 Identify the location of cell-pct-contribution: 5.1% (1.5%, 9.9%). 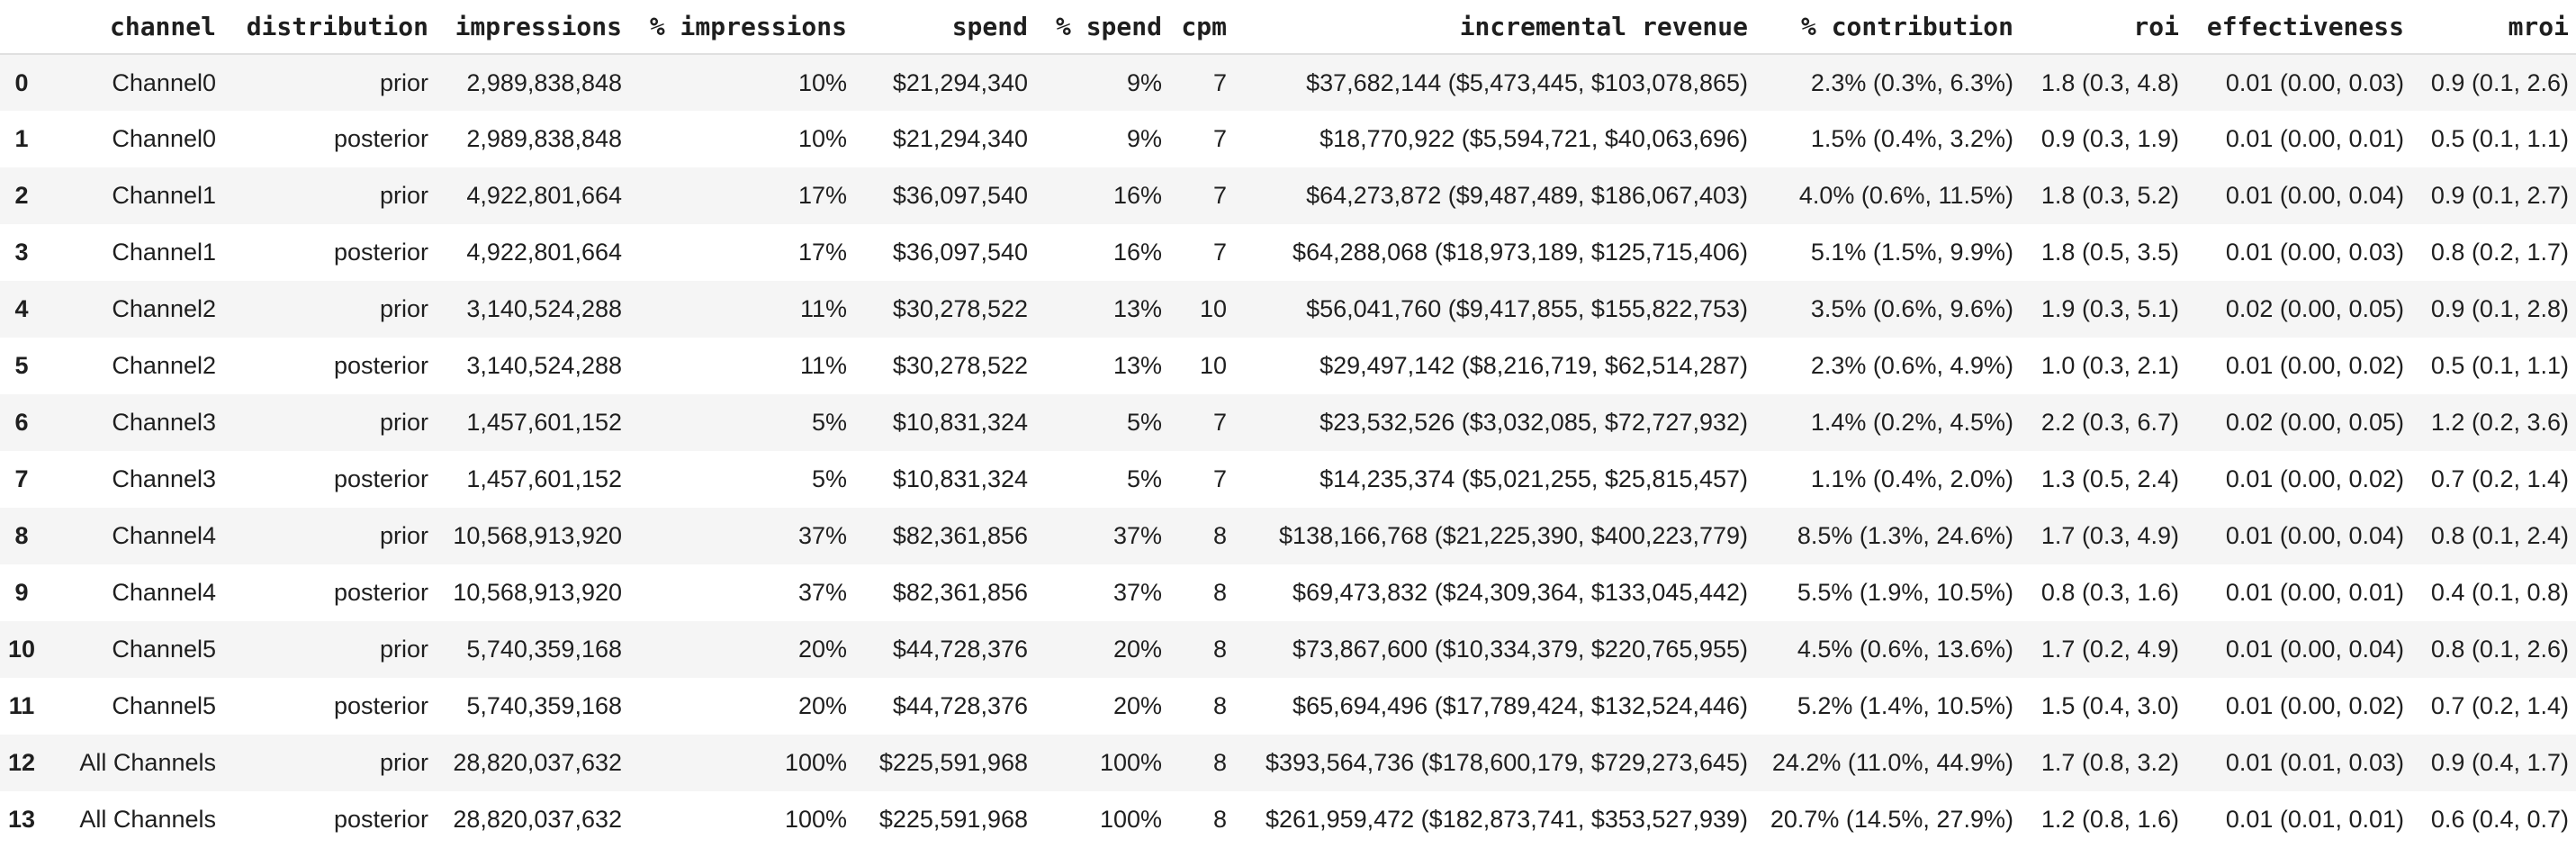
(1911, 252).